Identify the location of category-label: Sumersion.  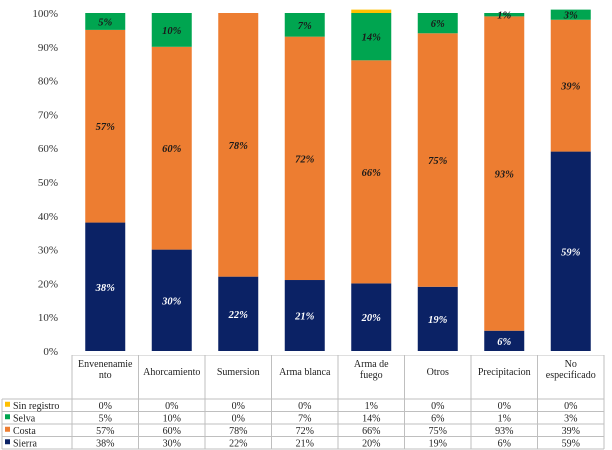
(238, 372).